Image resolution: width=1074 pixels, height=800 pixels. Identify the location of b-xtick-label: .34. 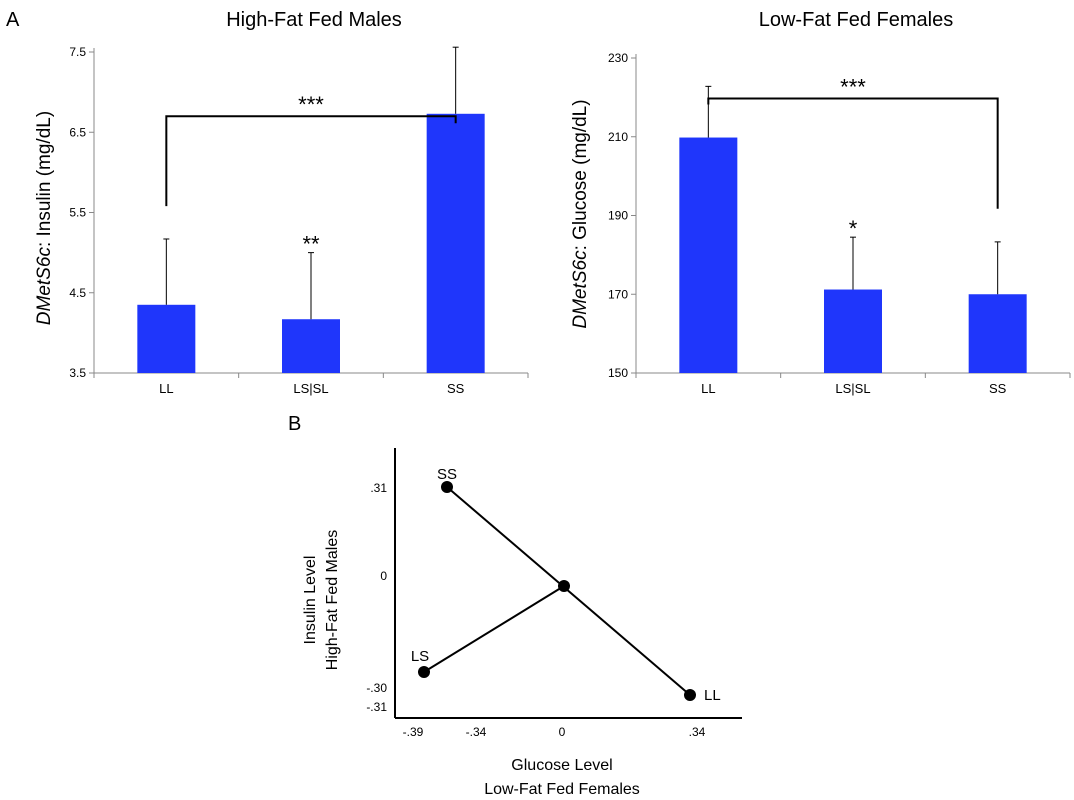
(697, 732).